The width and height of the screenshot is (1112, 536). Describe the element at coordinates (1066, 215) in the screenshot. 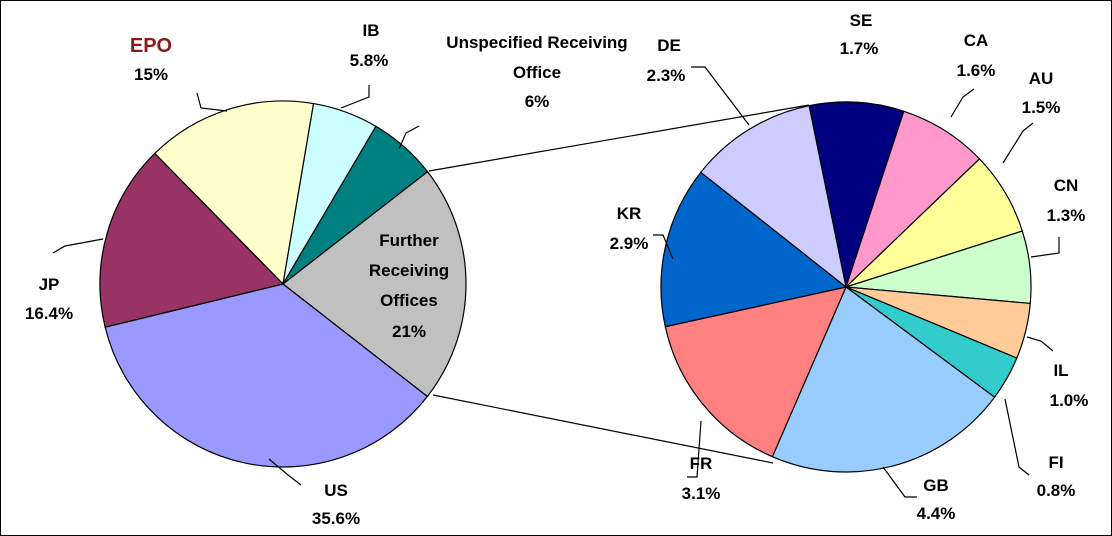

I see `data-label: 1.3%` at that location.